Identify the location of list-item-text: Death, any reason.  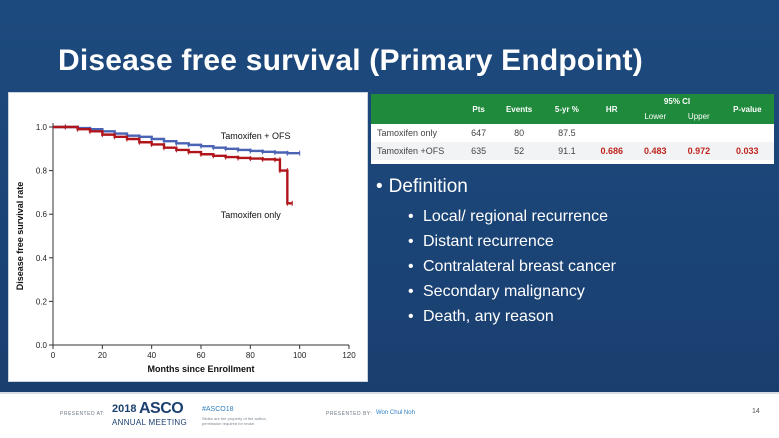
(488, 316).